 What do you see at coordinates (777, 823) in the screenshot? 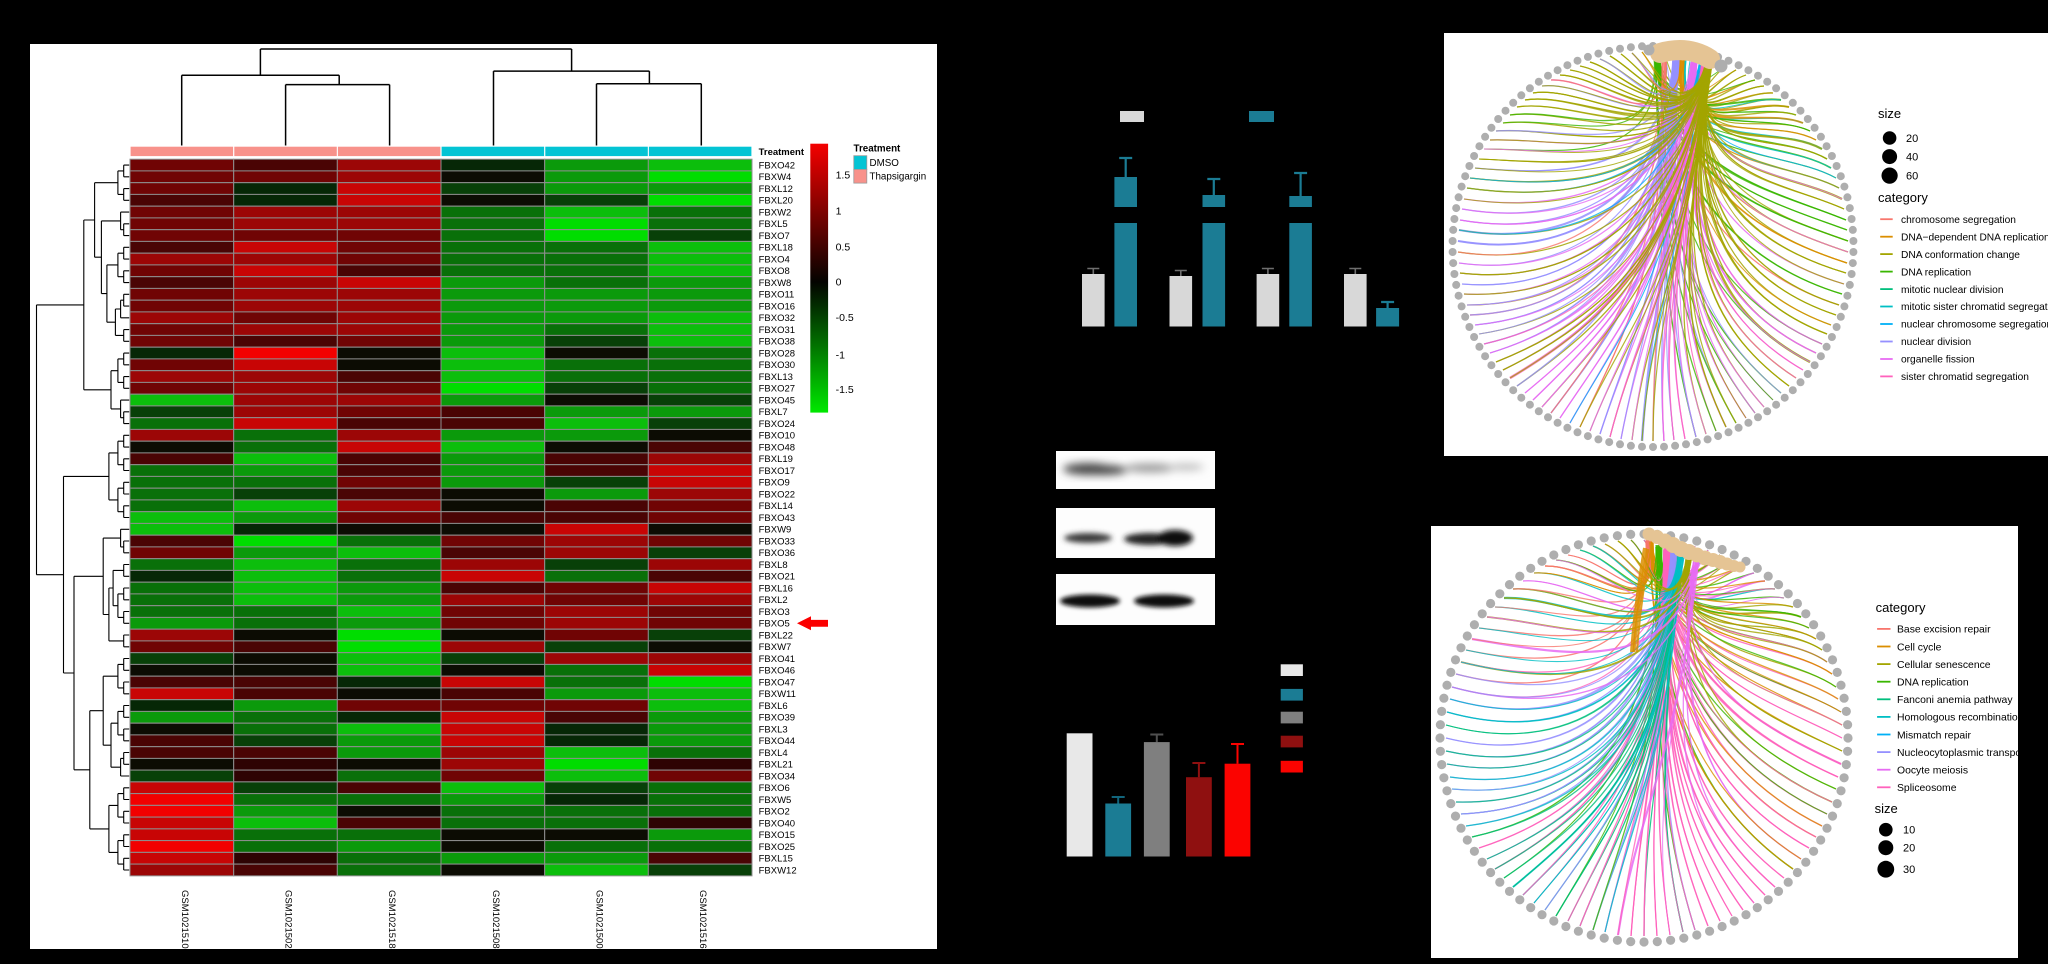
I see `svg-text: FBXO40` at bounding box center [777, 823].